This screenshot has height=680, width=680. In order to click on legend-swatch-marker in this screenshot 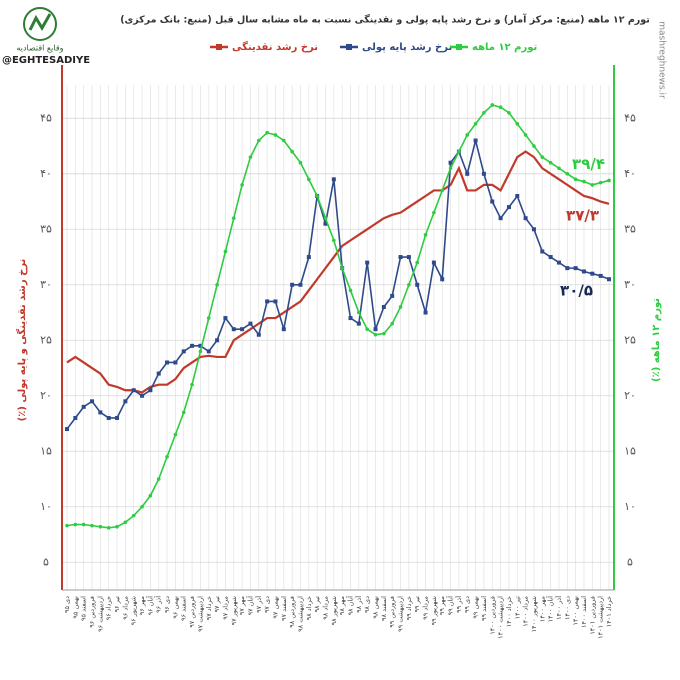, I will do `click(349, 47)`.